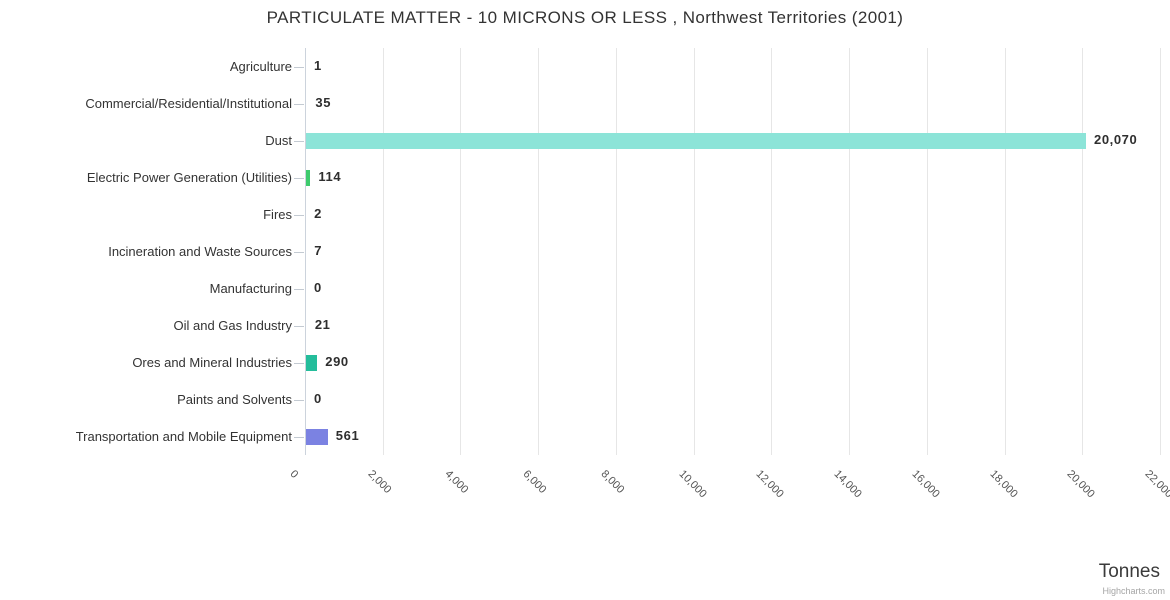 The image size is (1170, 600). I want to click on x-axis-tick-label: 0, so click(294, 474).